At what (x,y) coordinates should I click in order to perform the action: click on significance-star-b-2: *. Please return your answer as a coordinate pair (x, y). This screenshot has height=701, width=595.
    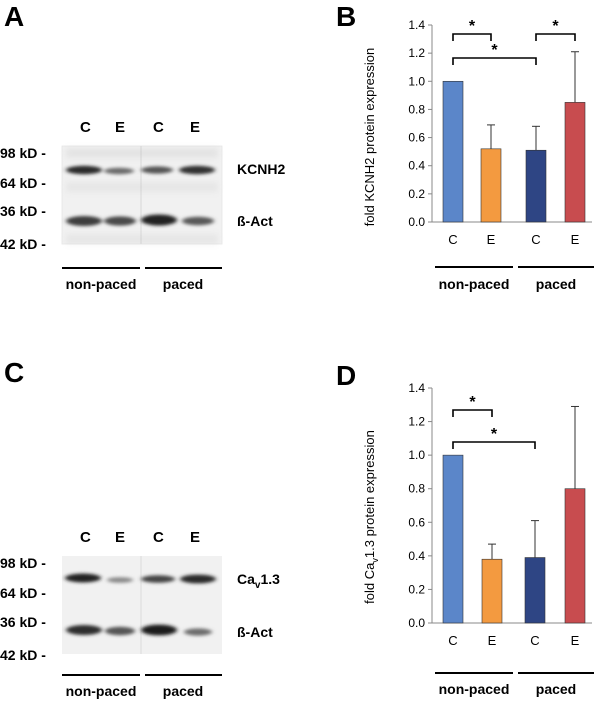
    Looking at the image, I should click on (555, 26).